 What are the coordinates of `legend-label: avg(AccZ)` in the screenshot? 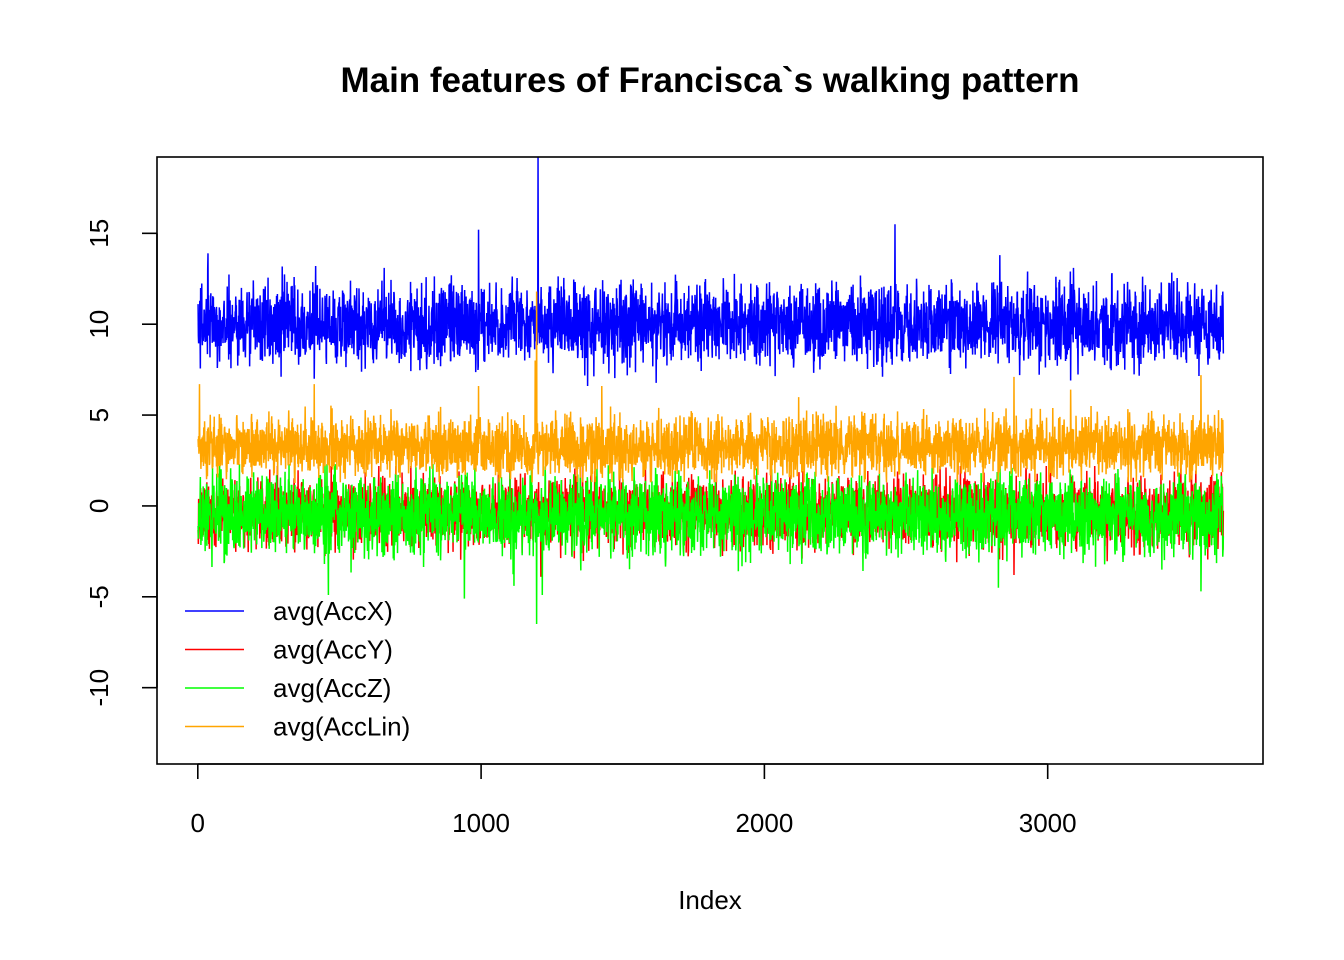 It's located at (332, 688).